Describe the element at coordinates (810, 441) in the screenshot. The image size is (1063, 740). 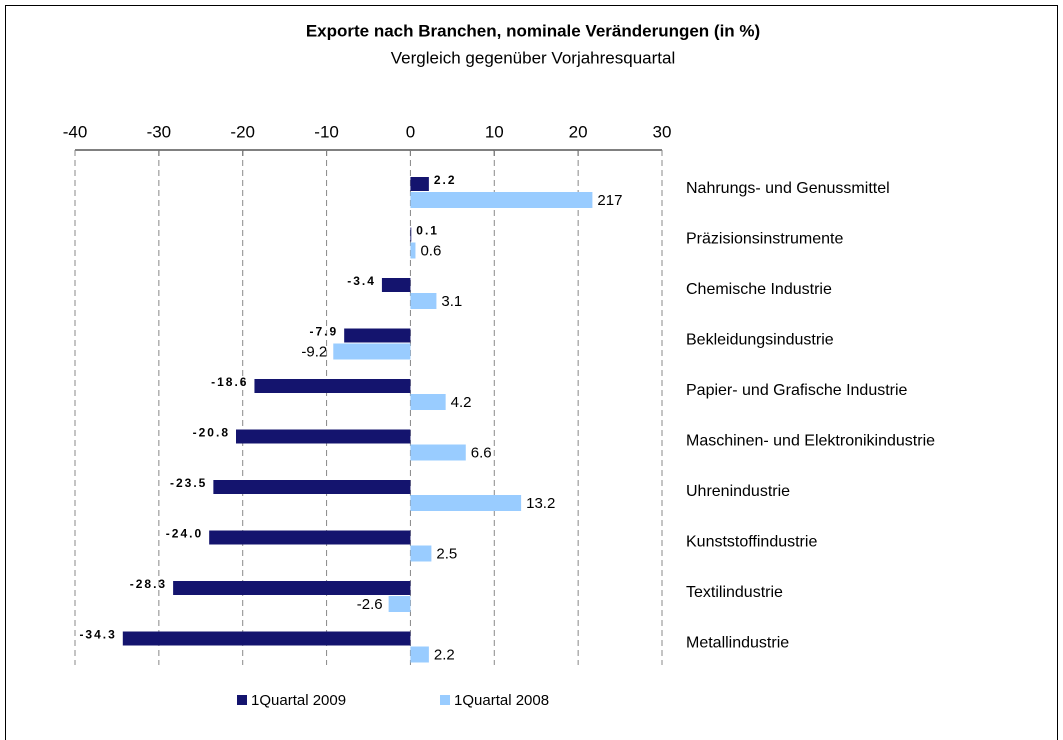
I see `category-label: Maschinen- und Elektronikindustrie` at that location.